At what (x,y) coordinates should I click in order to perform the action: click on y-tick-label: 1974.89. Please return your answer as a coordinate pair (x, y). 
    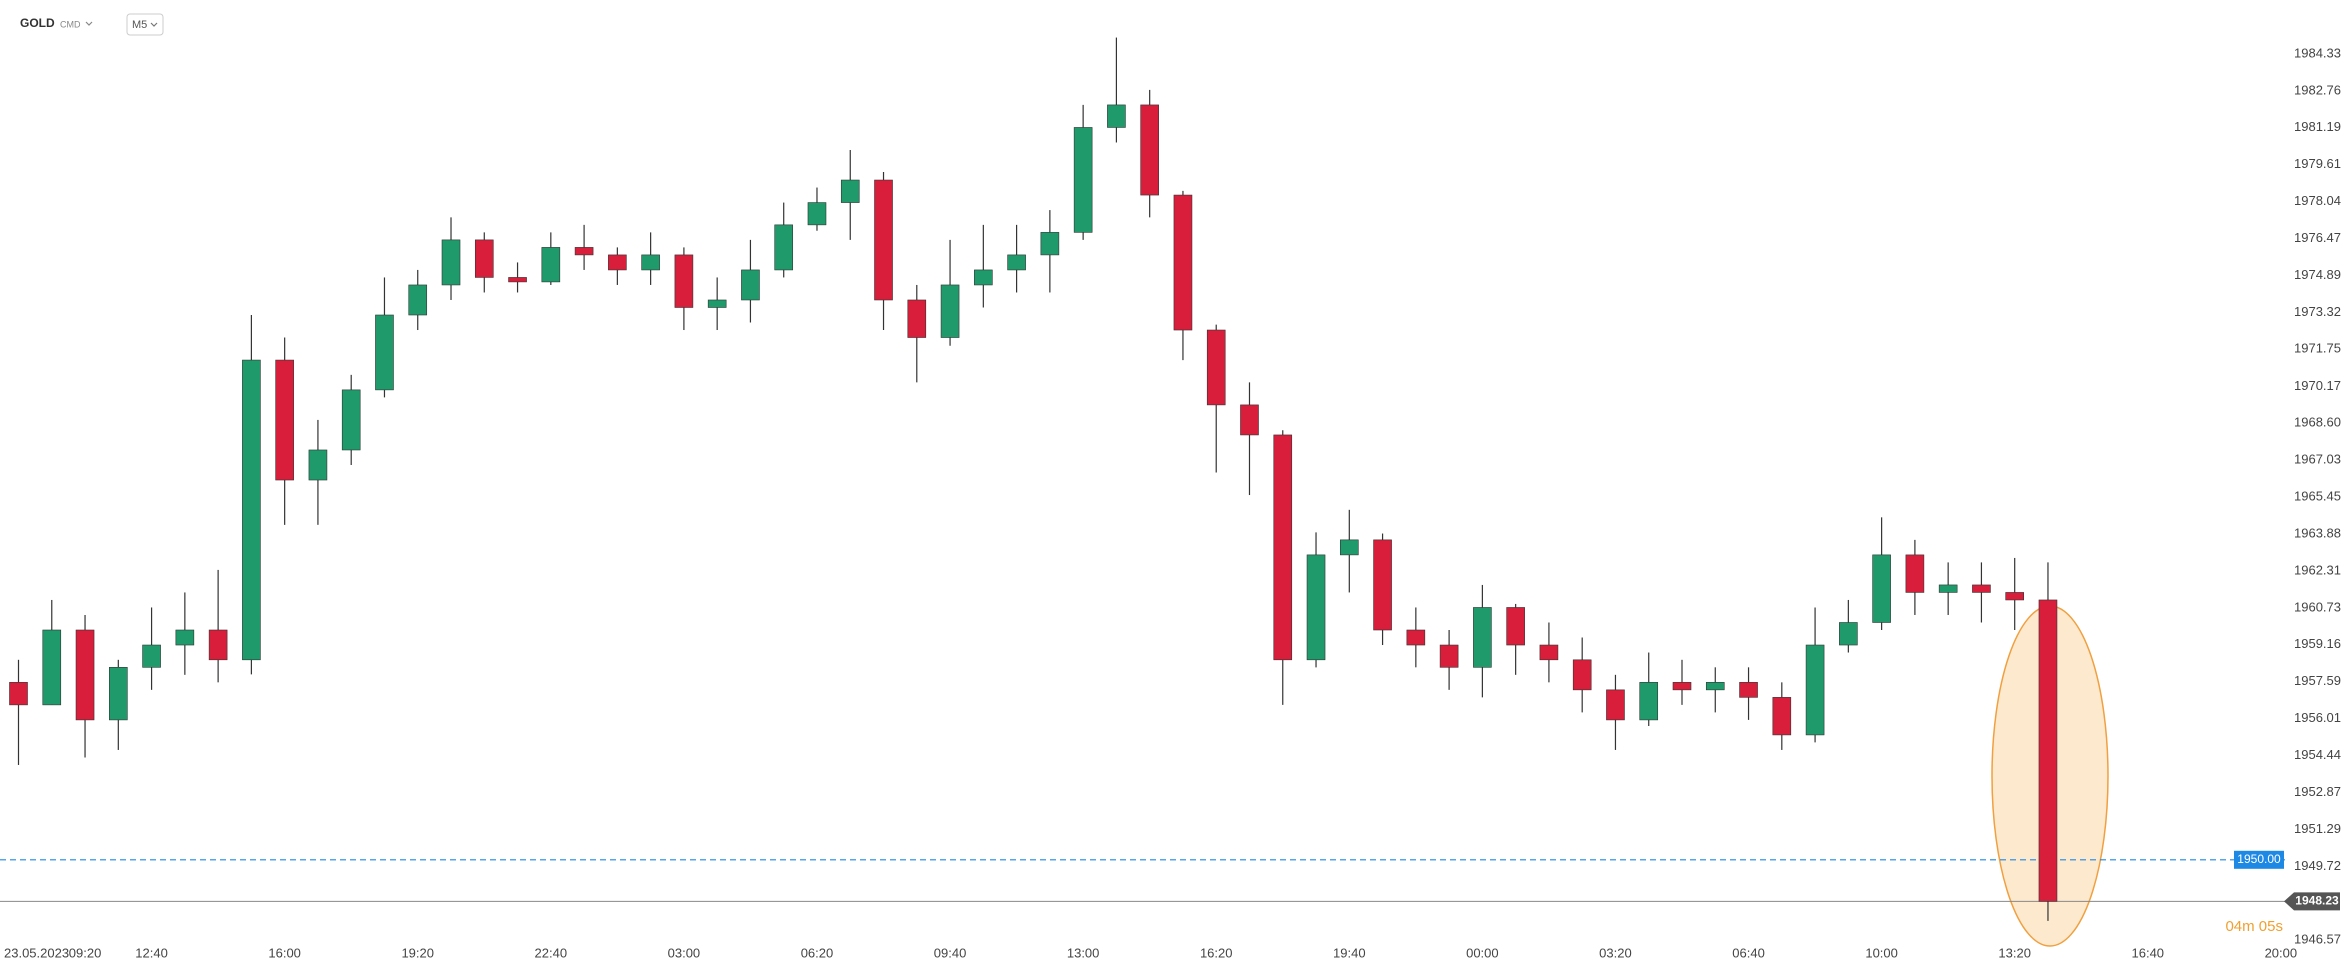
    Looking at the image, I should click on (2317, 274).